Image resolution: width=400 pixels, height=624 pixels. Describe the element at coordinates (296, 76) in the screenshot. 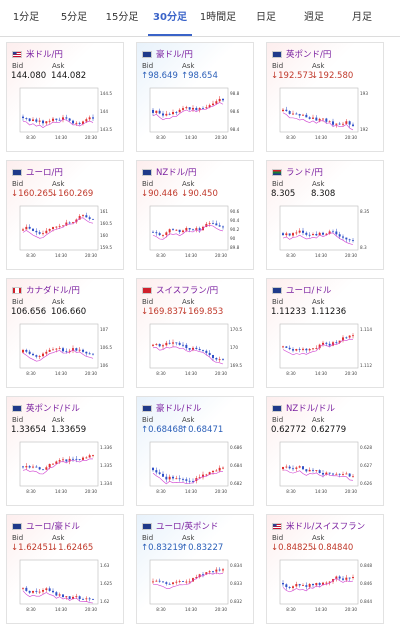

I see `bid-number: 192.573` at that location.